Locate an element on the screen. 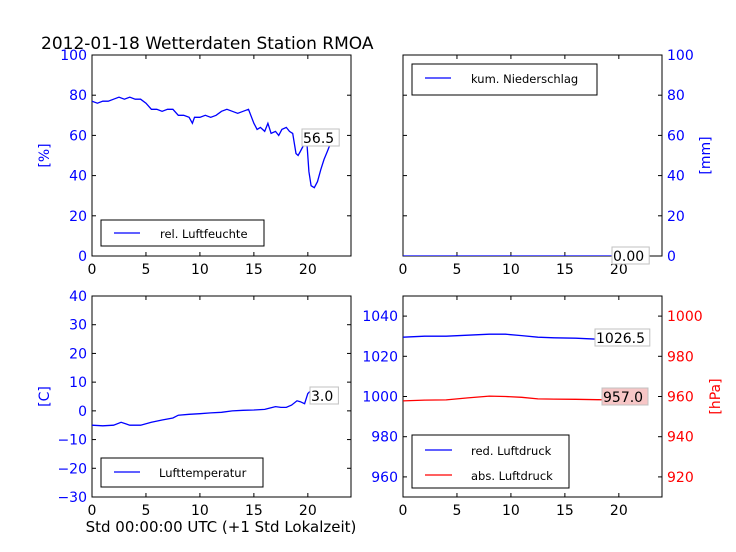  y-tick-label-right: 980 is located at coordinates (680, 357).